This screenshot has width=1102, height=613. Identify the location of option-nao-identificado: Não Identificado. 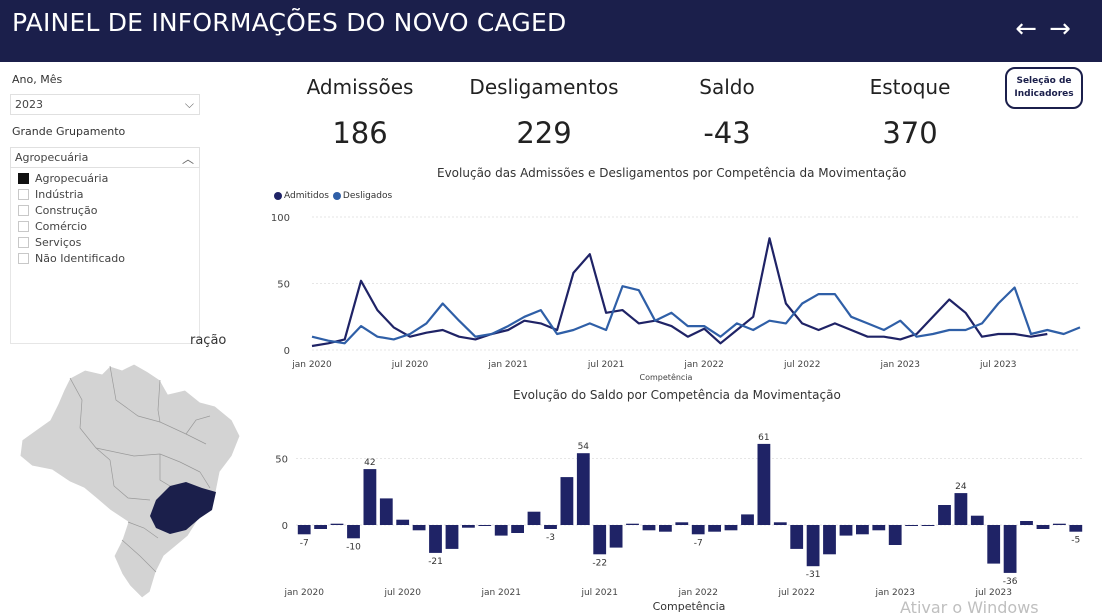
(71, 258).